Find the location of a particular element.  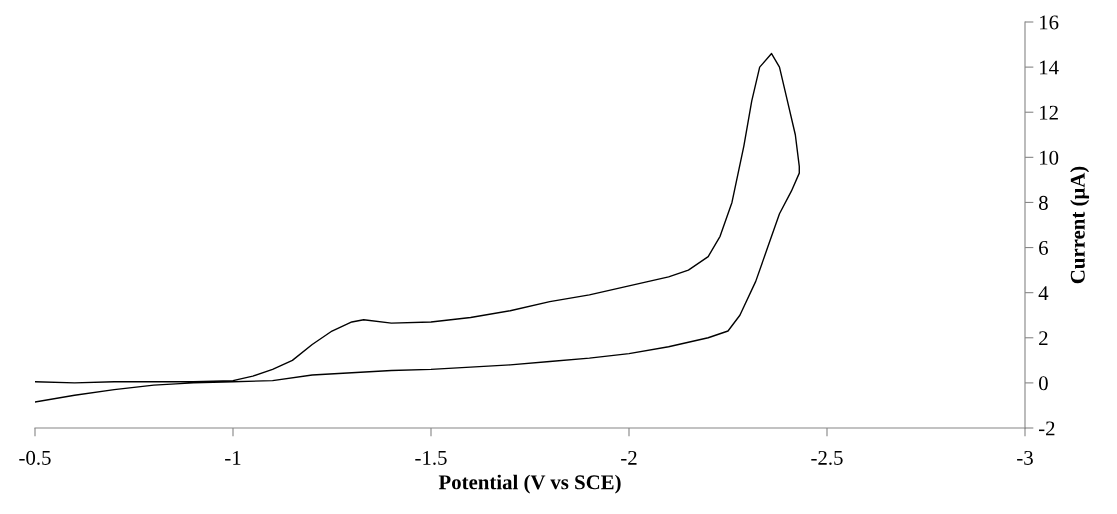

x-tick-label: -1 is located at coordinates (233, 457).